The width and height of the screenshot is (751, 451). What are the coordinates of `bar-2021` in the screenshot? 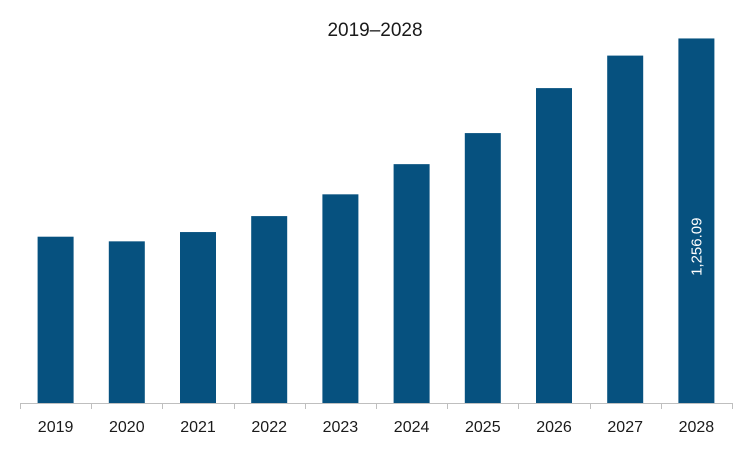 It's located at (198, 317).